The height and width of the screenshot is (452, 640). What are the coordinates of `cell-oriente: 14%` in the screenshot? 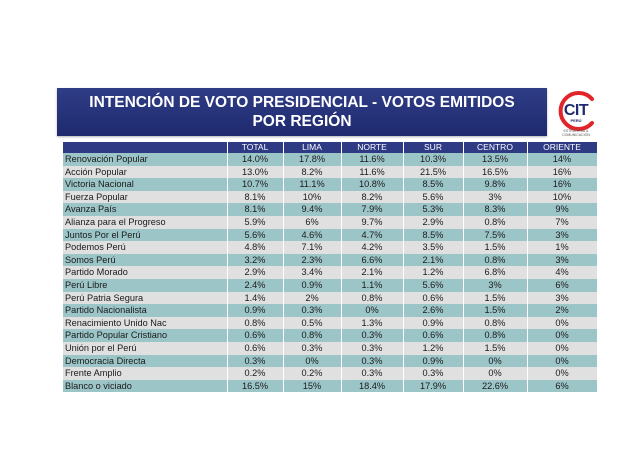 It's located at (562, 159).